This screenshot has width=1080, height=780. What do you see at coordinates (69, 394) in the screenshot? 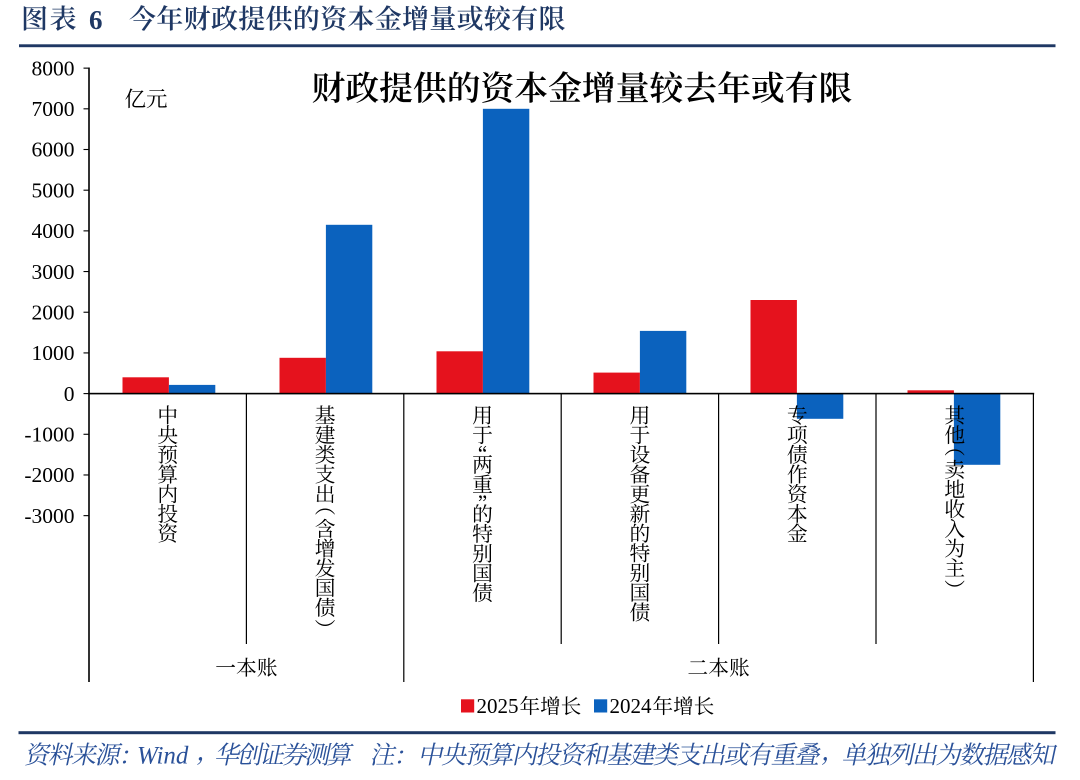
I see `svg-text: 0` at bounding box center [69, 394].